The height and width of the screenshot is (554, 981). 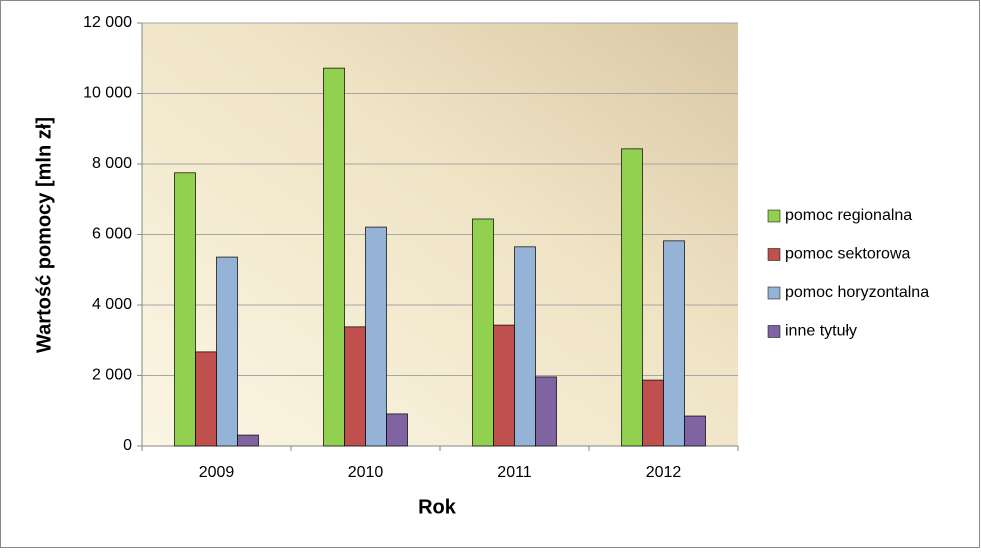 What do you see at coordinates (112, 163) in the screenshot?
I see `y-tick-label: 8 000` at bounding box center [112, 163].